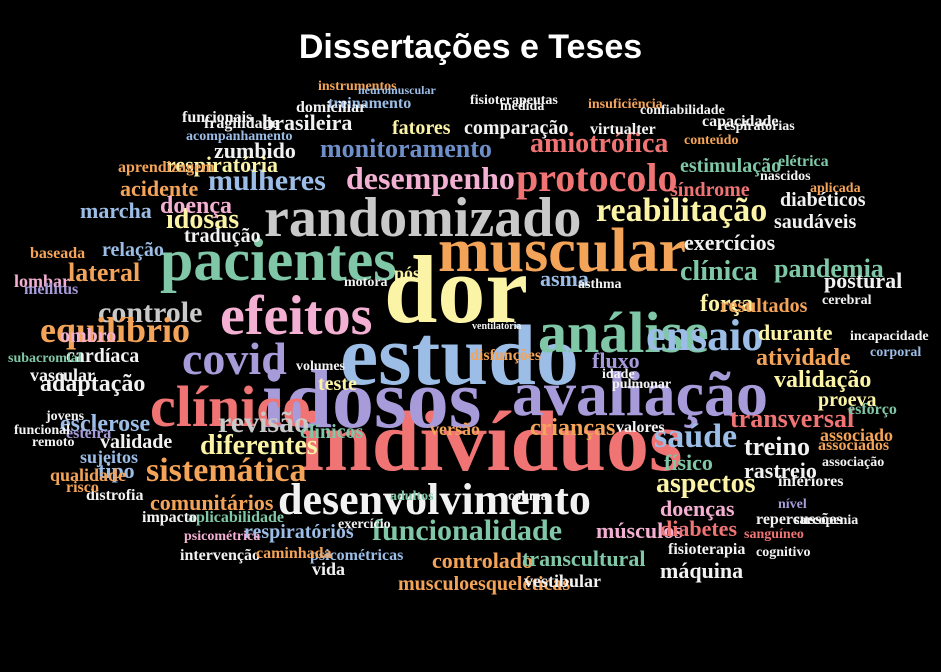 Image resolution: width=941 pixels, height=672 pixels. Describe the element at coordinates (320, 366) in the screenshot. I see `cloud-word: volumes` at that location.